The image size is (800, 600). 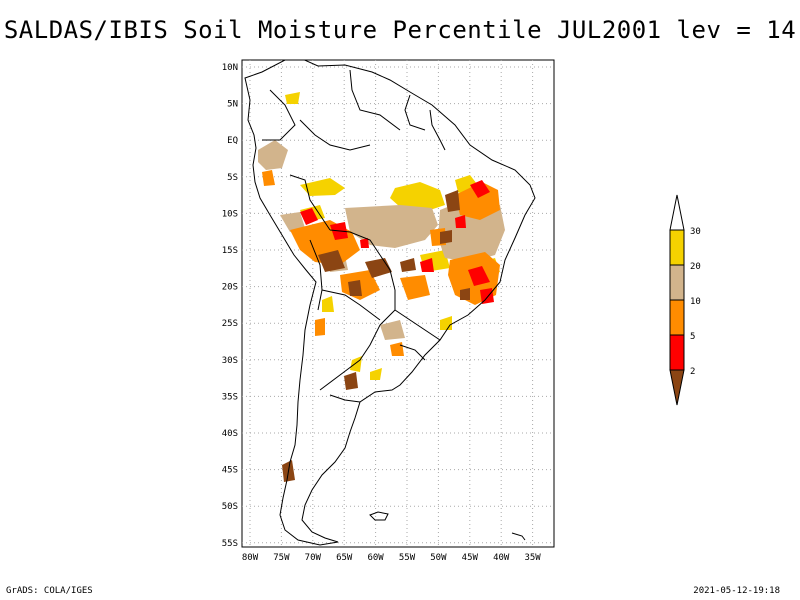 I want to click on longitude-label: 80W, so click(x=250, y=558).